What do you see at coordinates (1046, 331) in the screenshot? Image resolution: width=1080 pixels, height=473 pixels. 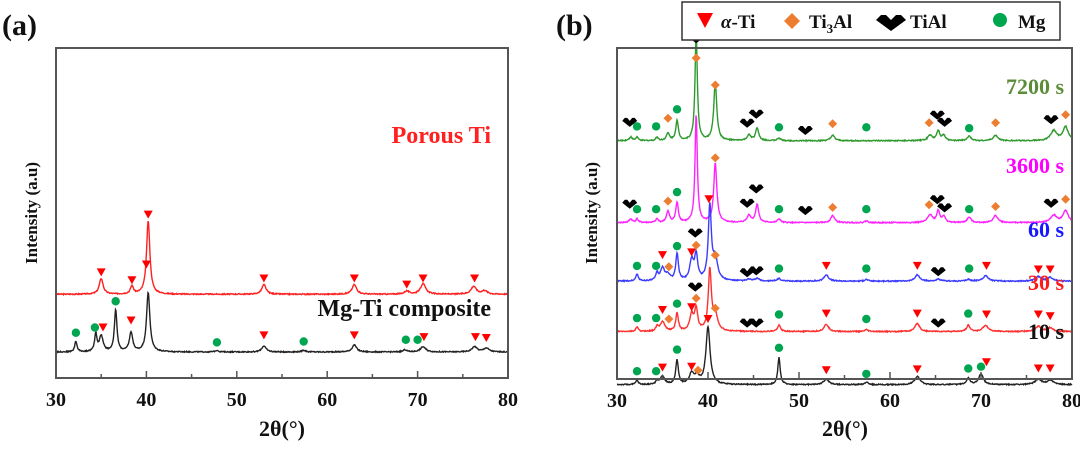 I see `series-label-10-s: 10 s` at bounding box center [1046, 331].